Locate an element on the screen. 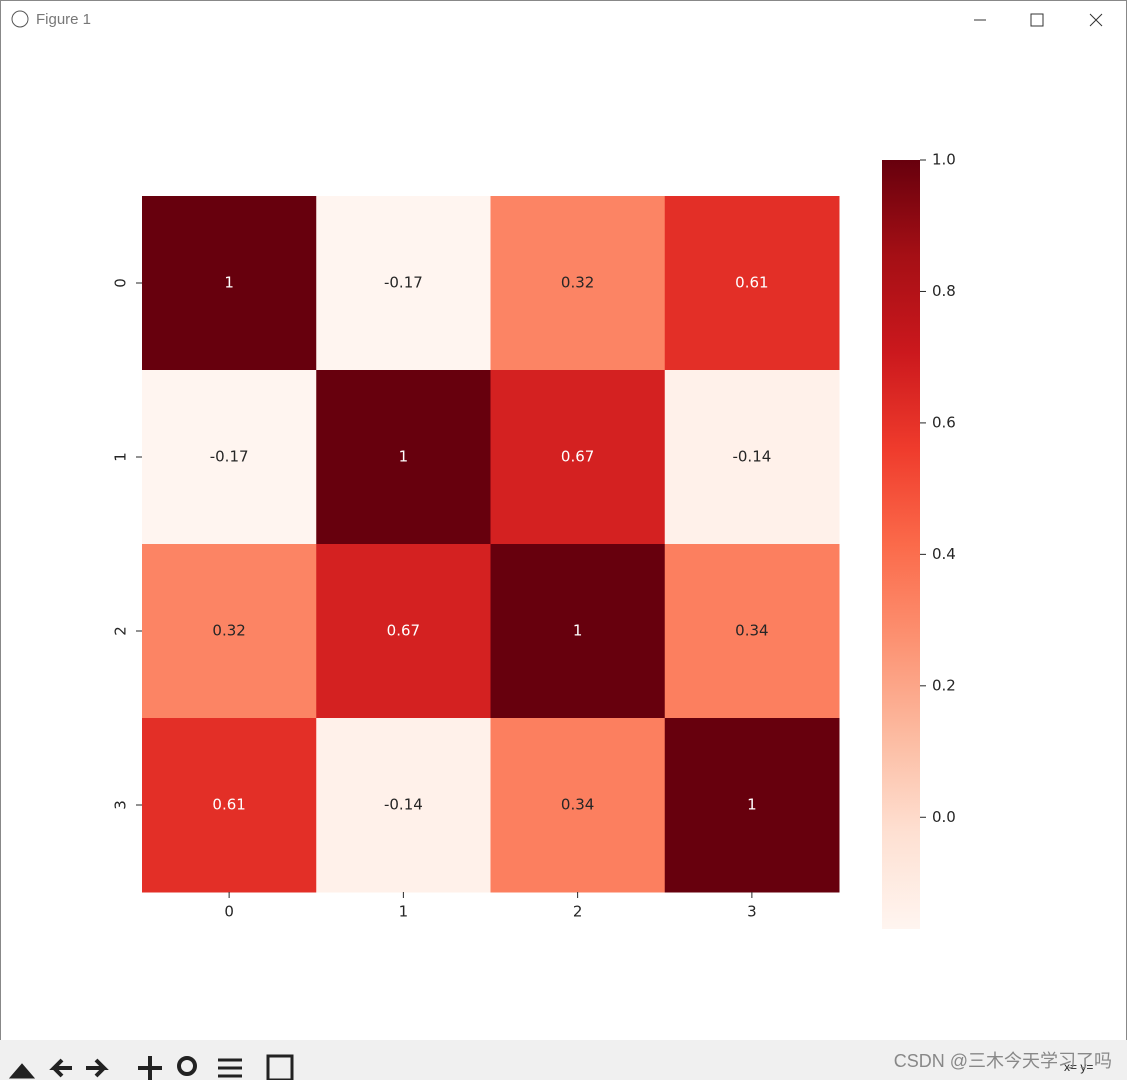 Image resolution: width=1127 pixels, height=1080 pixels. zoom-button is located at coordinates (187, 1066).